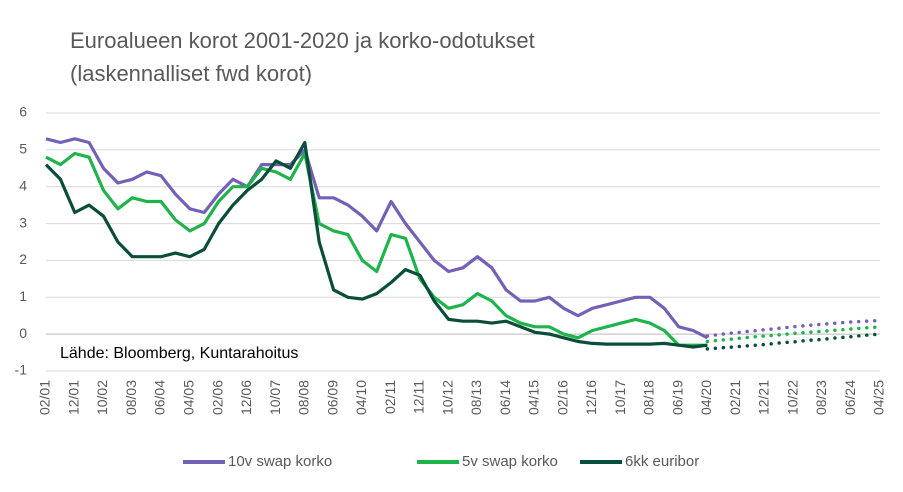 The height and width of the screenshot is (492, 903). What do you see at coordinates (677, 397) in the screenshot?
I see `x-tick-label: 06/19` at bounding box center [677, 397].